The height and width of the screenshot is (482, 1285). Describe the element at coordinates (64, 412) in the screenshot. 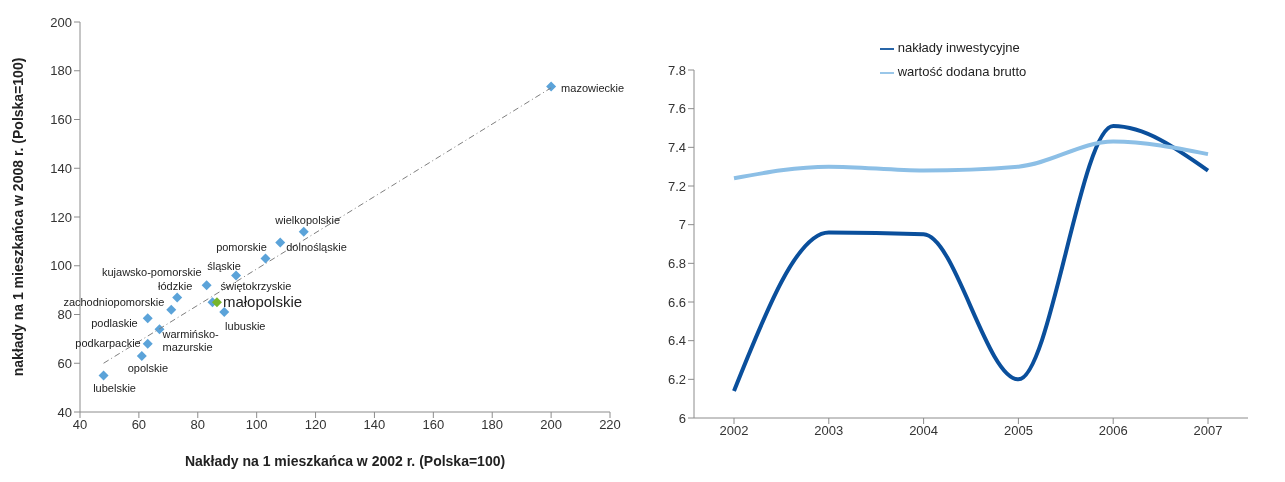

I see `y-tick-label: 40` at that location.